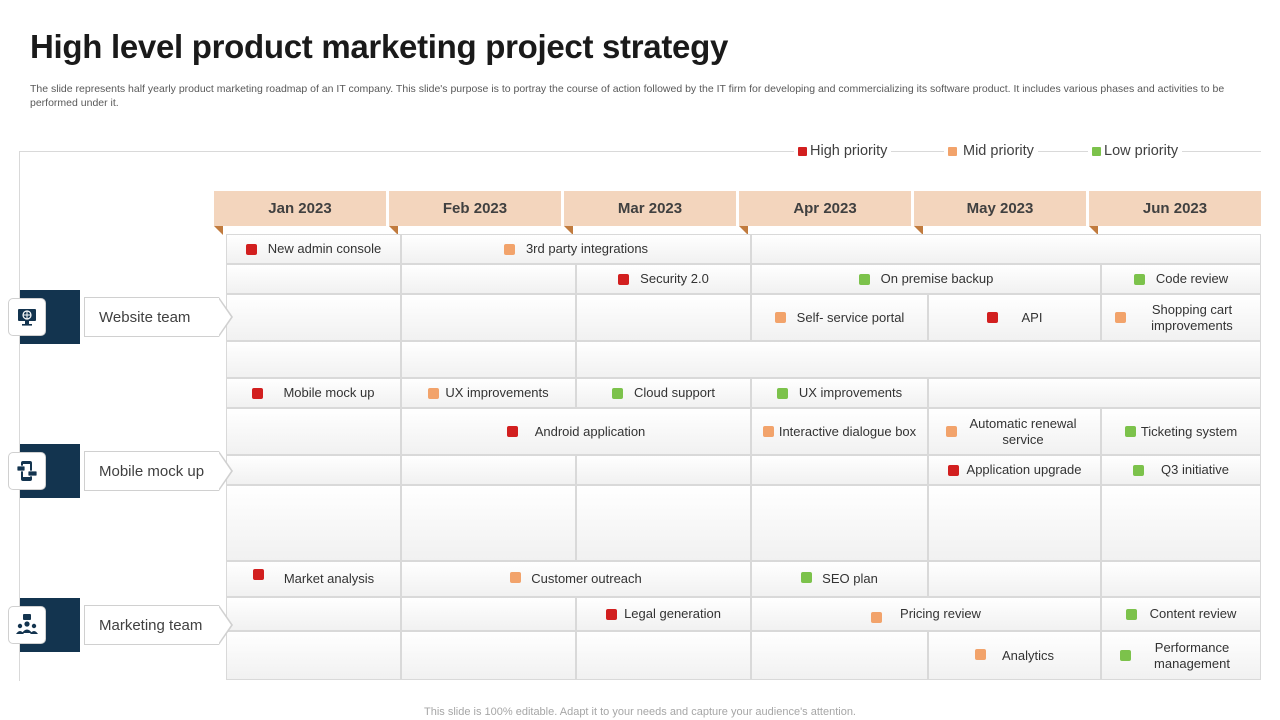 The height and width of the screenshot is (720, 1280). Describe the element at coordinates (576, 579) in the screenshot. I see `task-cell: Customer outreach` at that location.